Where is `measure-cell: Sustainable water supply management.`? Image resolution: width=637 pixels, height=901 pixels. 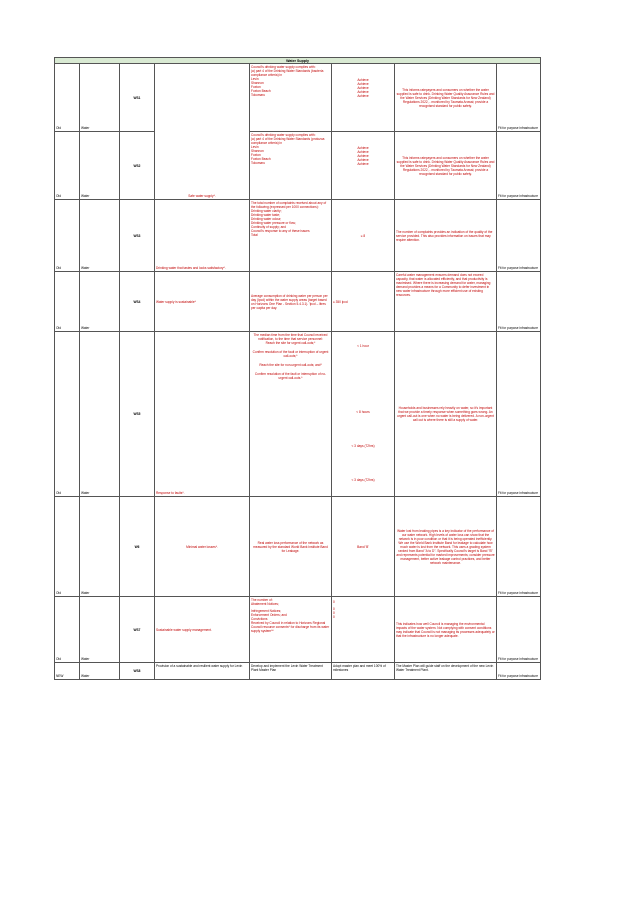 measure-cell: Sustainable water supply management. is located at coordinates (202, 629).